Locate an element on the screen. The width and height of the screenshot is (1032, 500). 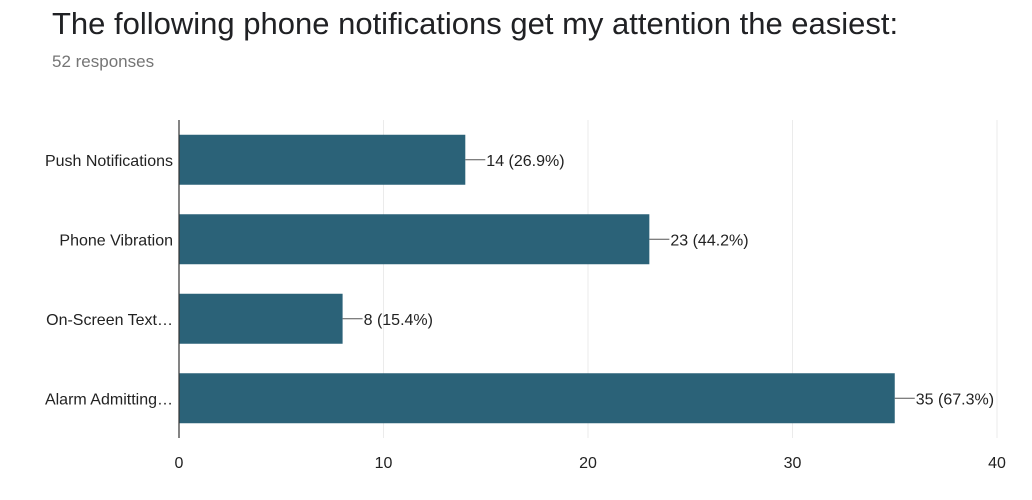
x-tick-label: 40 is located at coordinates (997, 463).